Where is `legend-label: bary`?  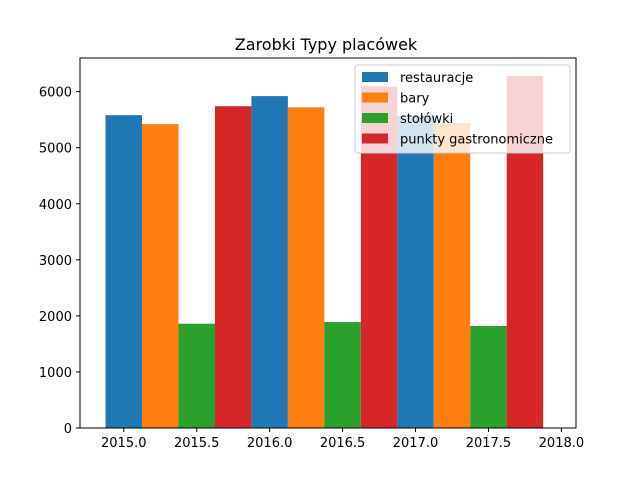 legend-label: bary is located at coordinates (415, 99).